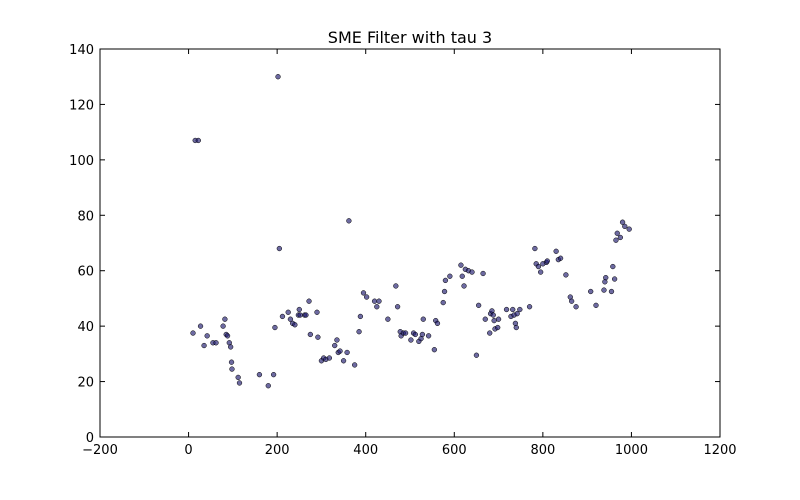  What do you see at coordinates (85, 327) in the screenshot?
I see `y-tick-label: 40` at bounding box center [85, 327].